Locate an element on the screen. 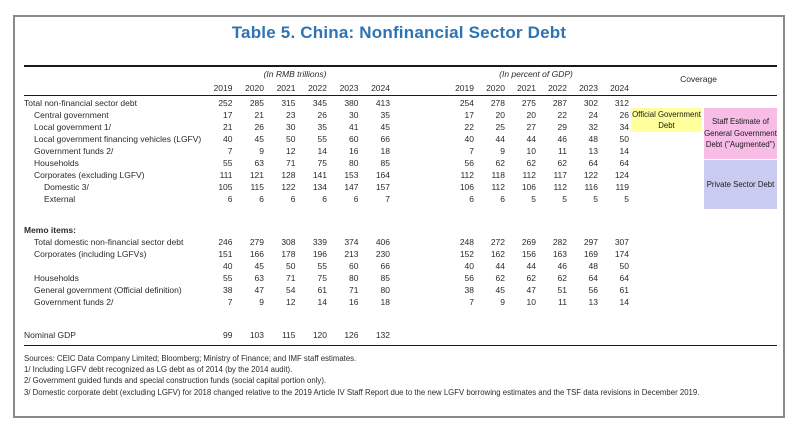 Image resolution: width=800 pixels, height=426 pixels. cell-pct: 17 is located at coordinates (469, 115).